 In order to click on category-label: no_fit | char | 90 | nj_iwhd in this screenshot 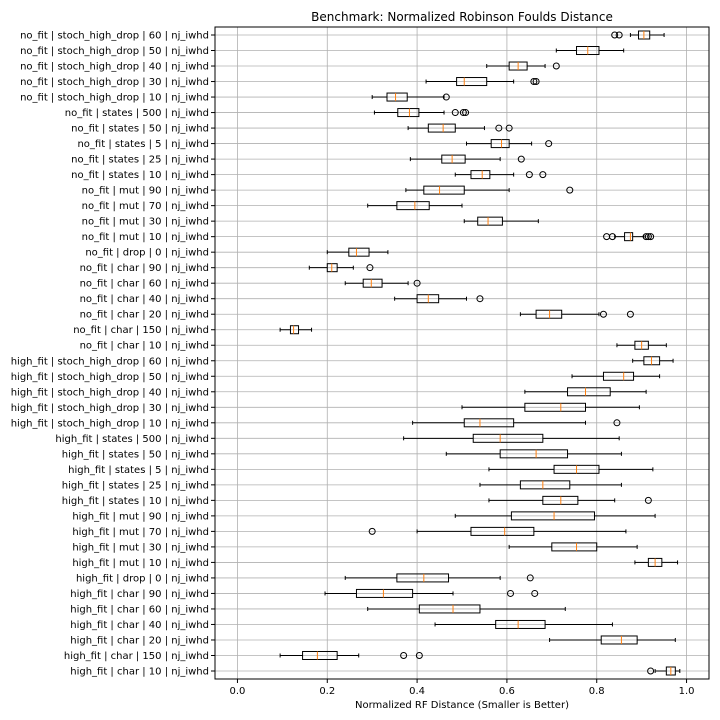, I will do `click(144, 268)`.